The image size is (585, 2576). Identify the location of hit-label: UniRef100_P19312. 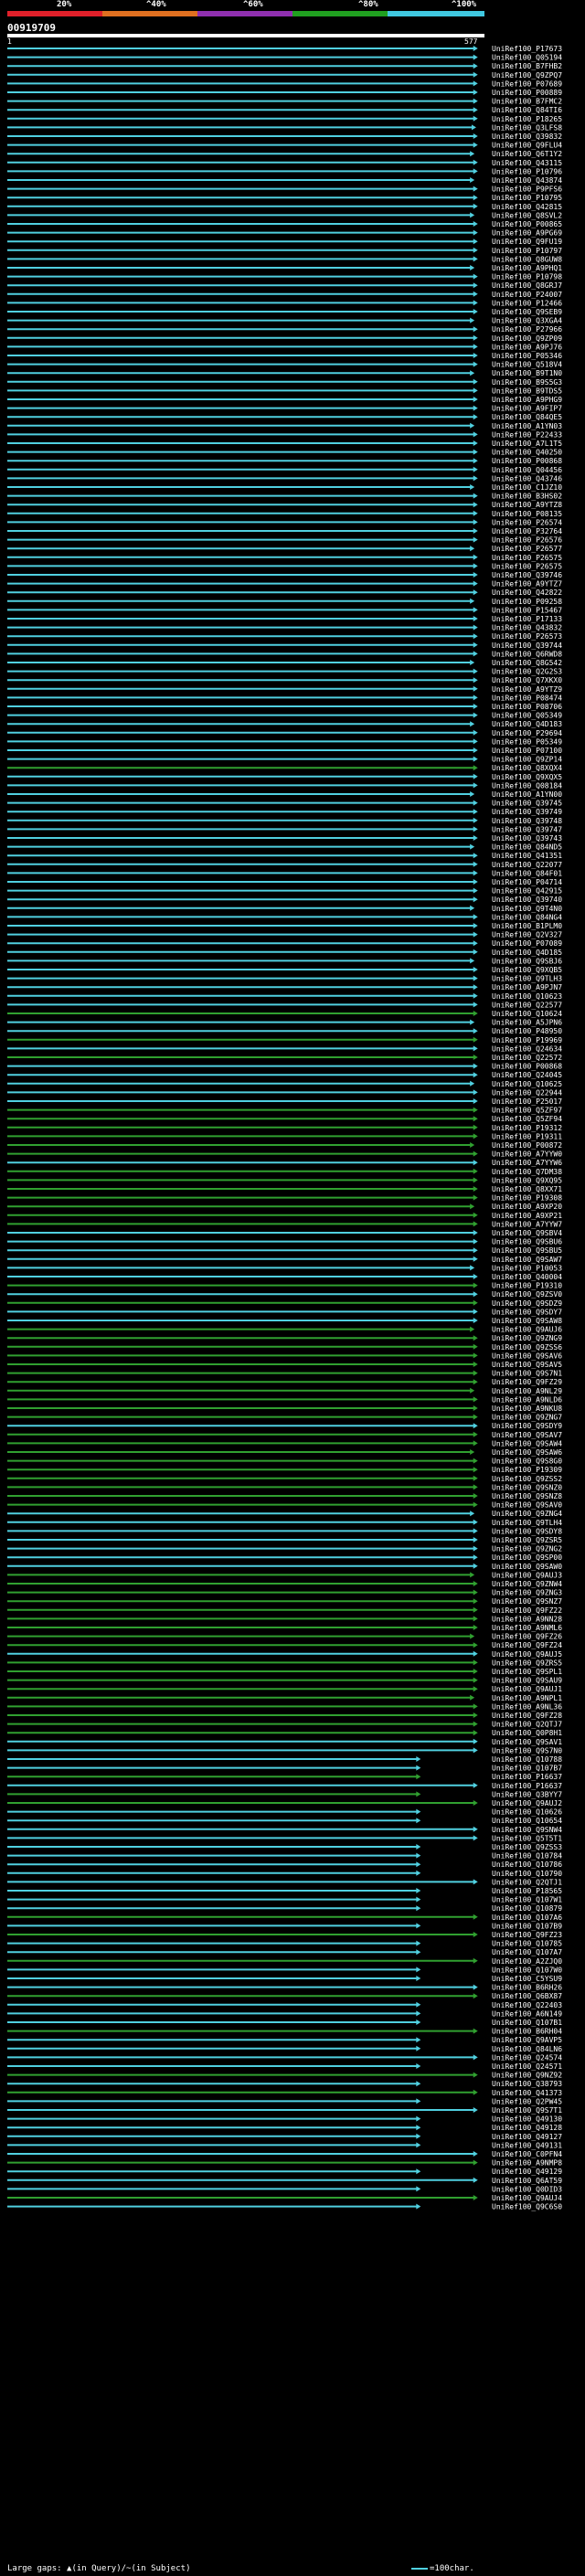
(527, 1128).